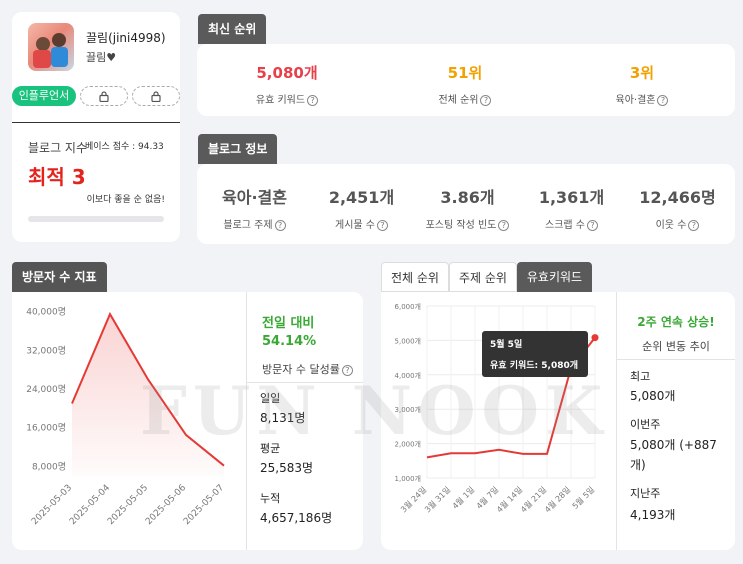 The width and height of the screenshot is (743, 564). Describe the element at coordinates (296, 518) in the screenshot. I see `total-value: 4,657,186명` at that location.